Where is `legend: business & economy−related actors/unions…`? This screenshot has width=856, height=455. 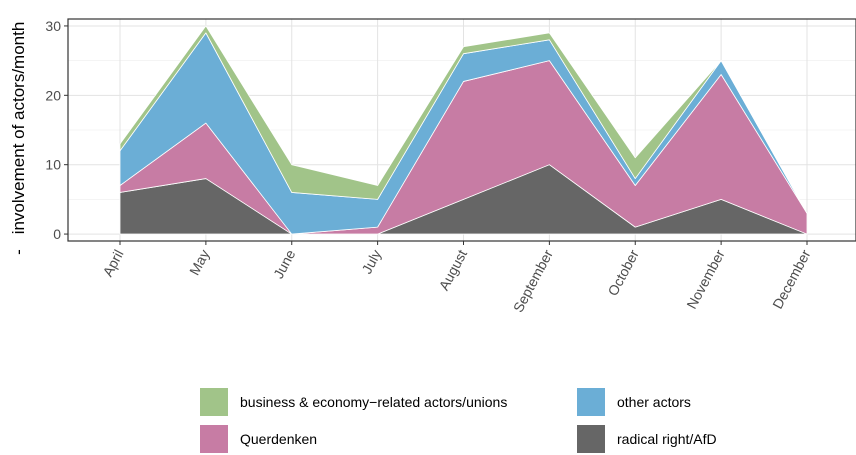 legend: business & economy−related actors/unions… is located at coordinates (458, 420).